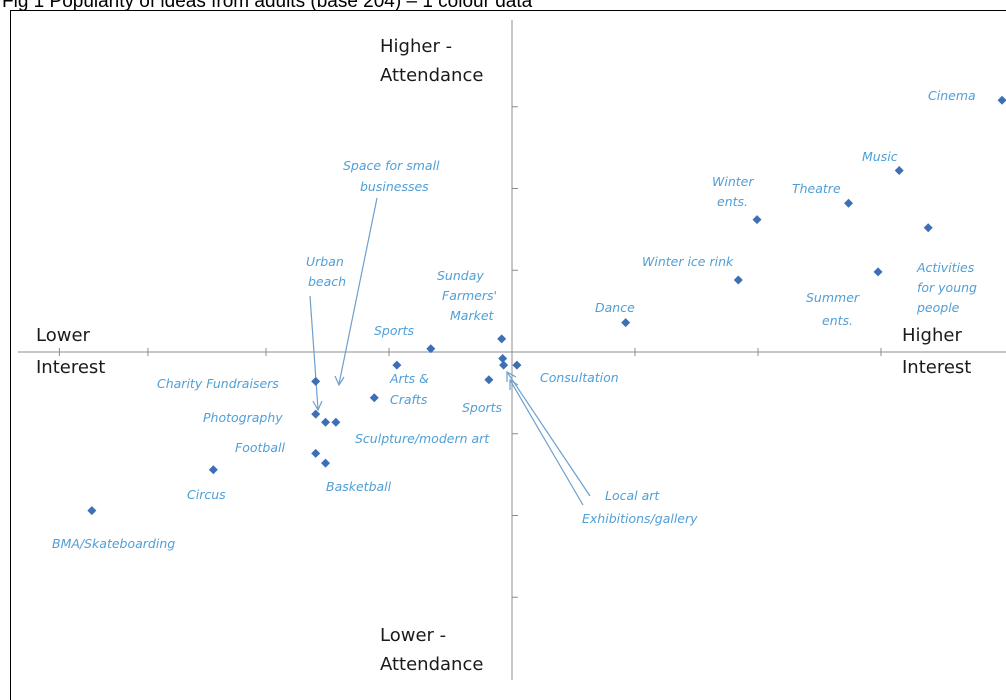  I want to click on data-point-theatre, so click(849, 203).